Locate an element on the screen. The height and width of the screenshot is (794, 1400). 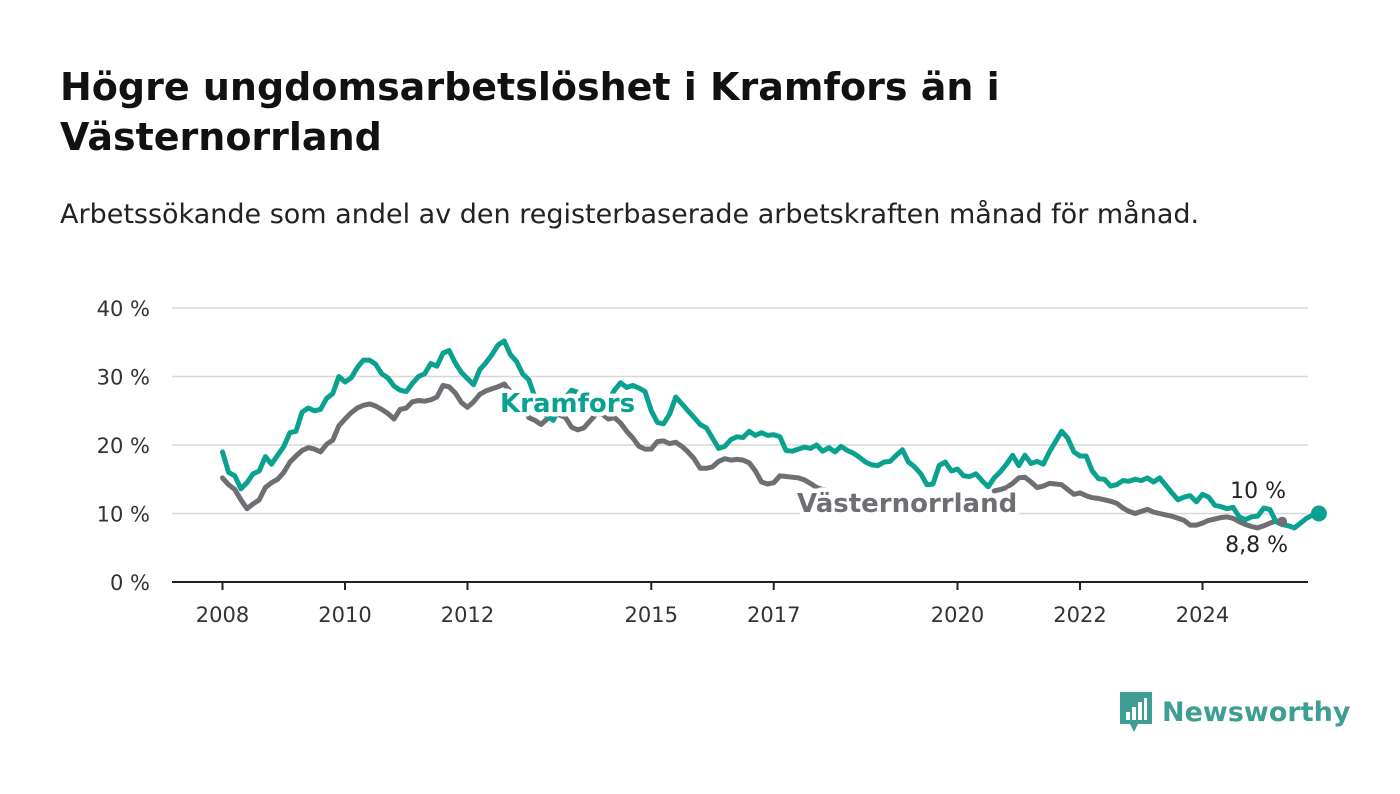
x-tick-label: 2017 is located at coordinates (773, 615).